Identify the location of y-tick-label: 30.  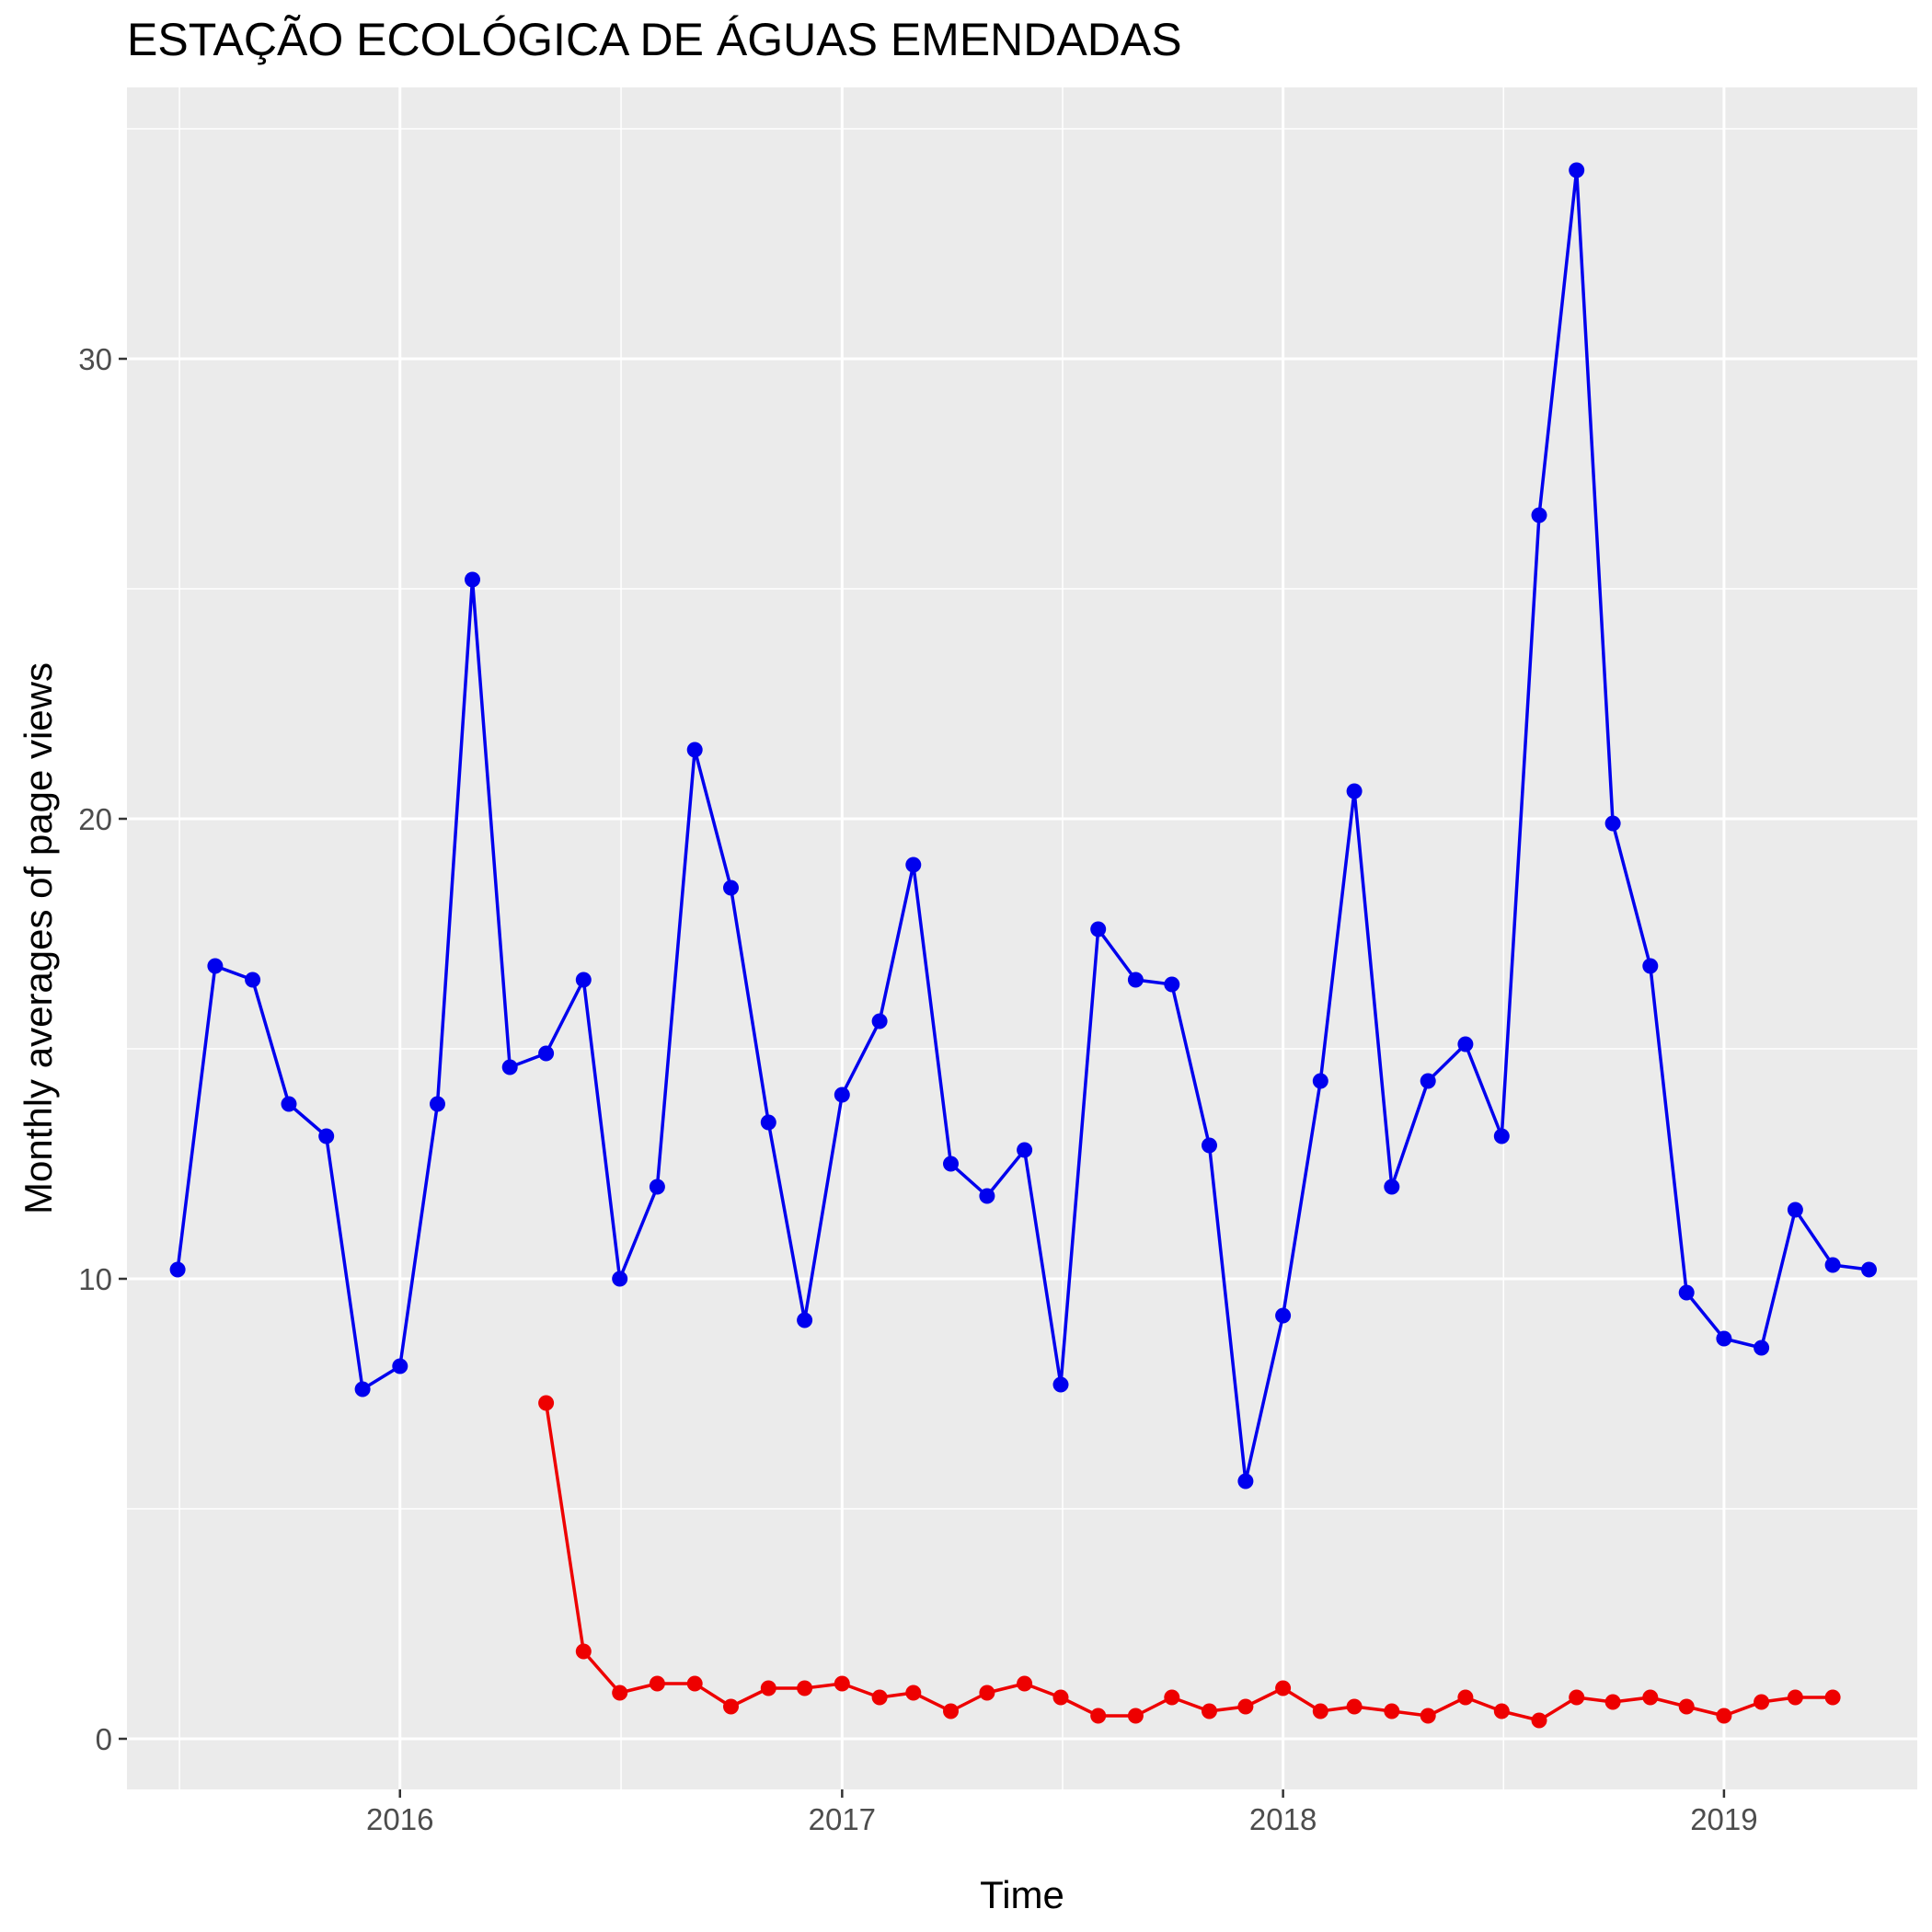
(95, 359).